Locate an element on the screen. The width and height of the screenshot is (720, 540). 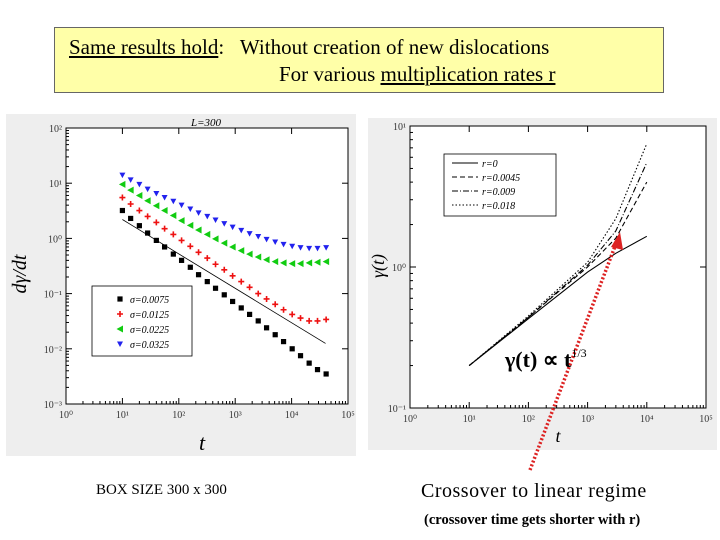
title-line-1-text: Without creation of new dislocations is located at coordinates (394, 47).